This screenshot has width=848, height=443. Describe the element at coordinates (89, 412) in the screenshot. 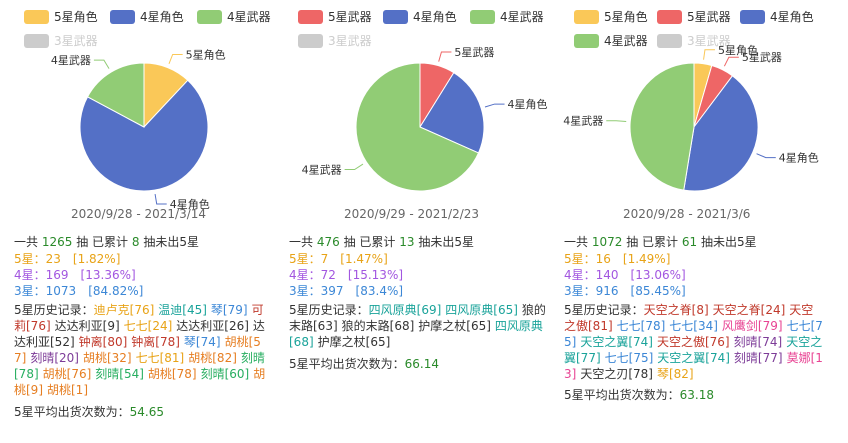

I see `average-pulls: 5星平均出货次数为：54.65` at that location.